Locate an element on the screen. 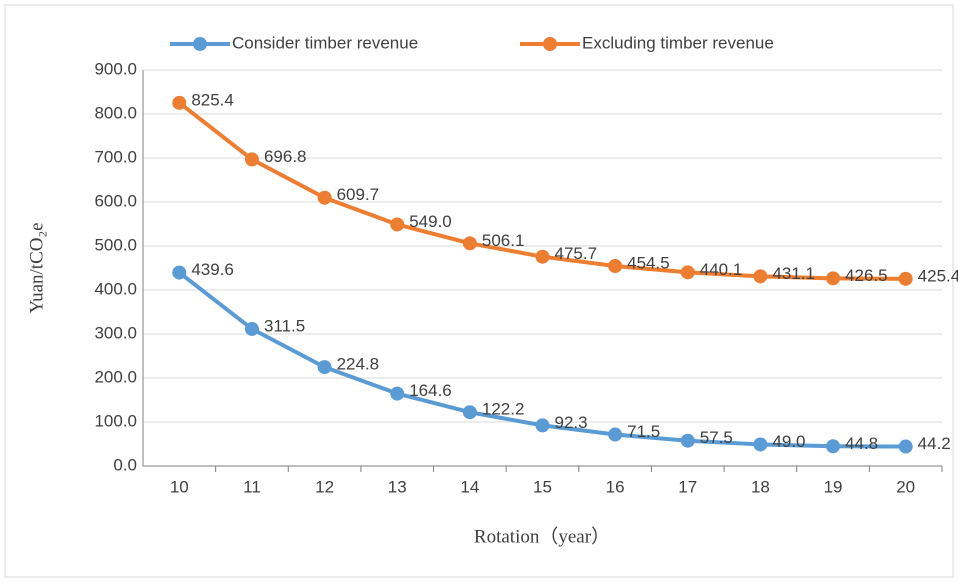 The image size is (958, 582). y-tick-label: 500.0 is located at coordinates (115, 244).